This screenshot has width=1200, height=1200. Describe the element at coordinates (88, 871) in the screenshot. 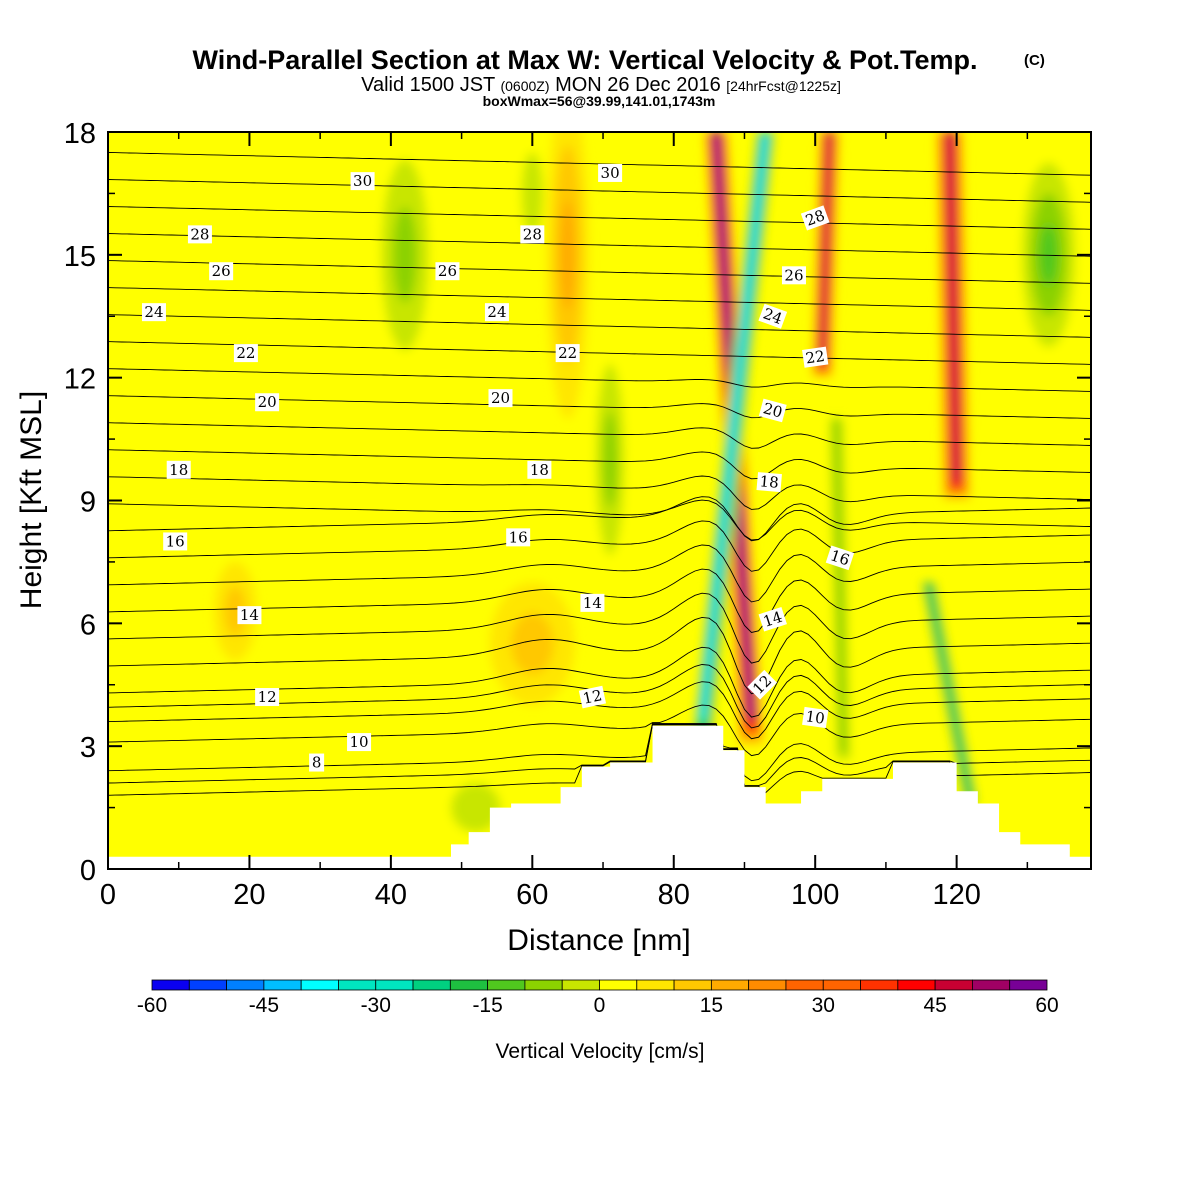

I see `y-tick-label: 0` at that location.